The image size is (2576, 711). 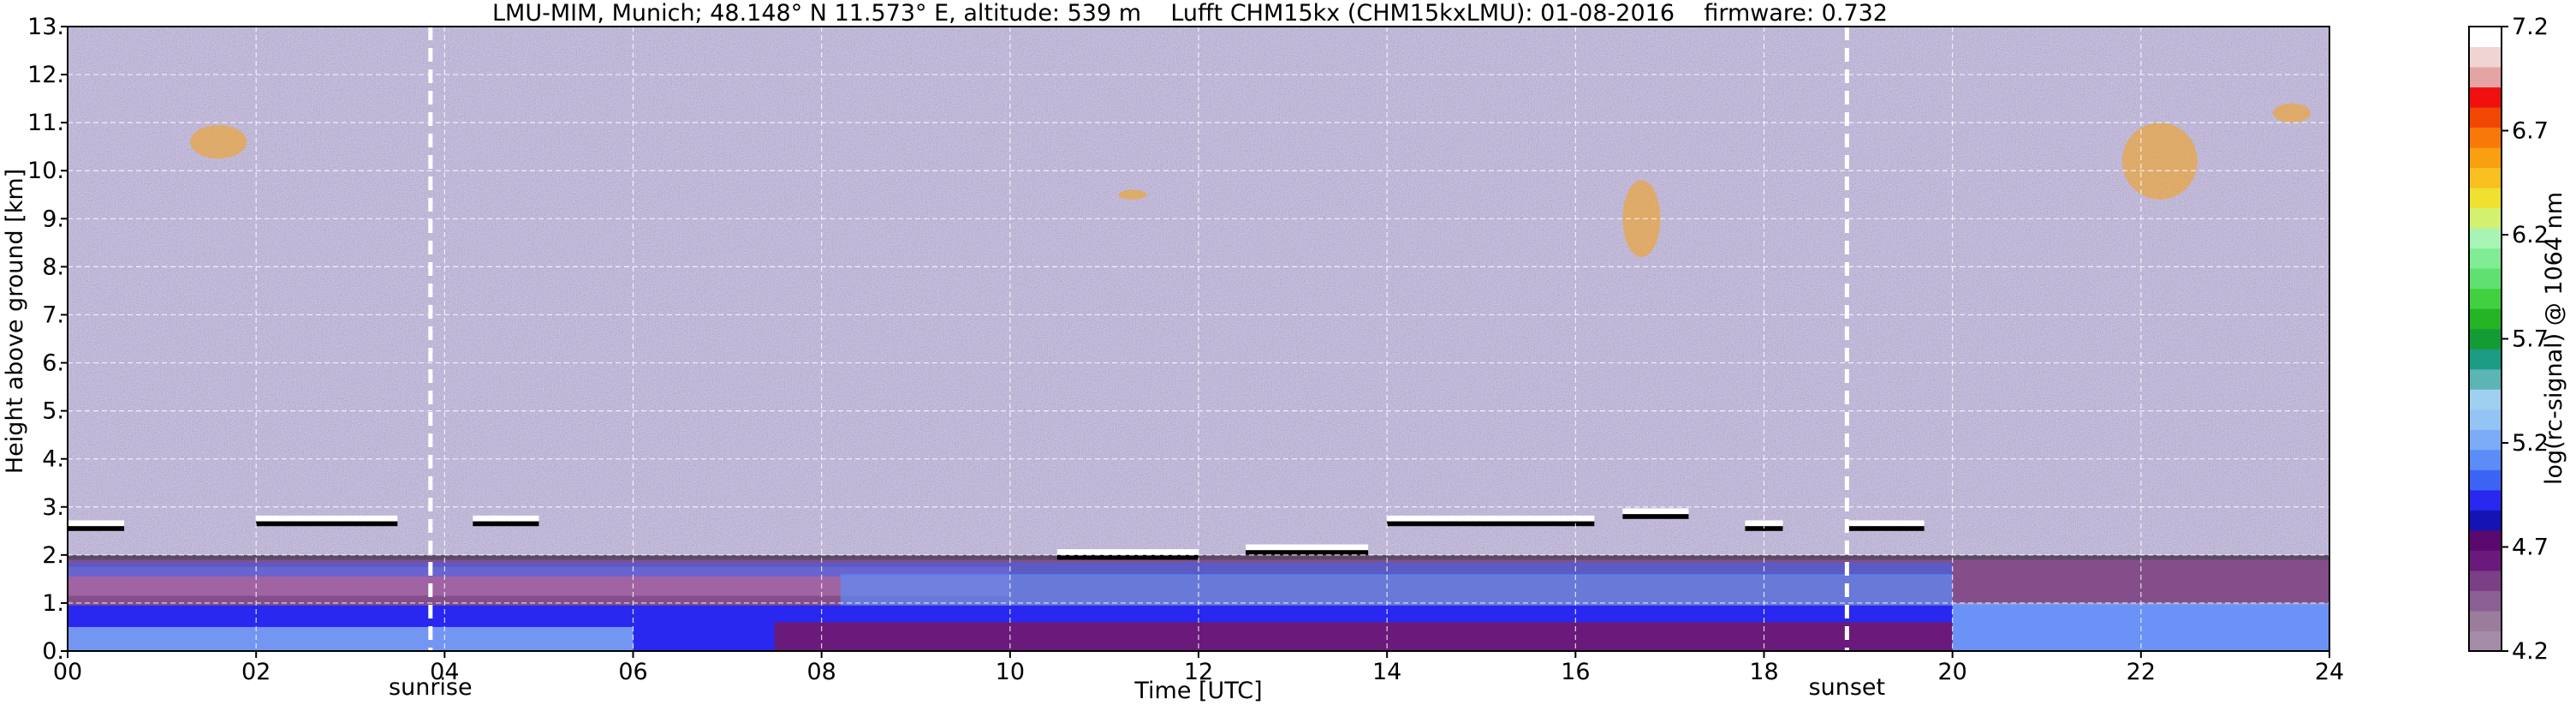 I want to click on y-tick-label: 8., so click(x=53, y=267).